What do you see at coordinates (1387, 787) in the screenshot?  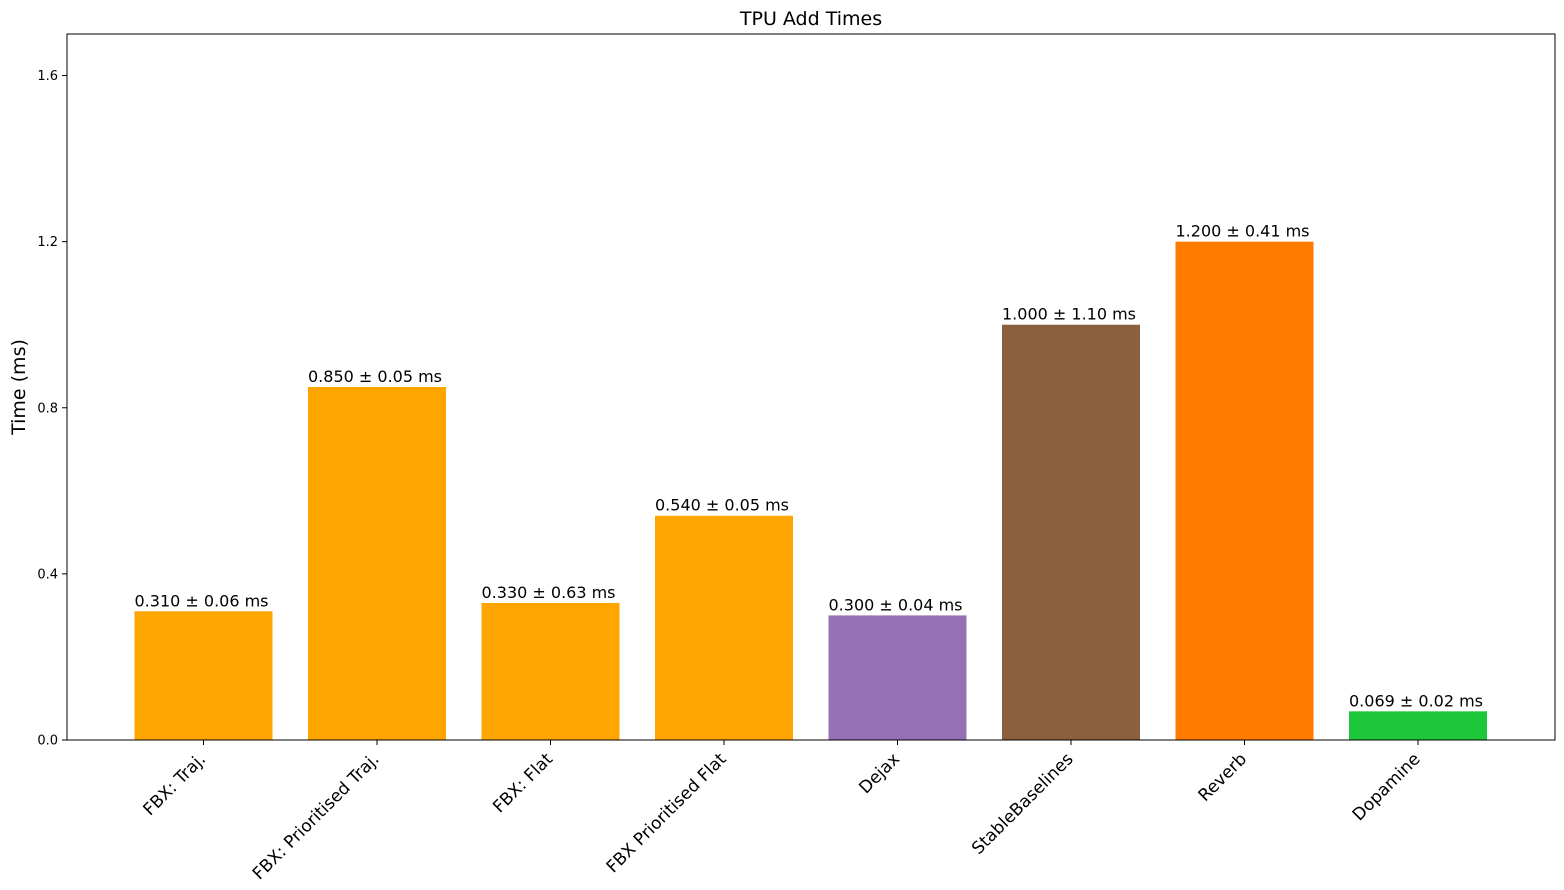 I see `x-tick-label: Dopamine` at bounding box center [1387, 787].